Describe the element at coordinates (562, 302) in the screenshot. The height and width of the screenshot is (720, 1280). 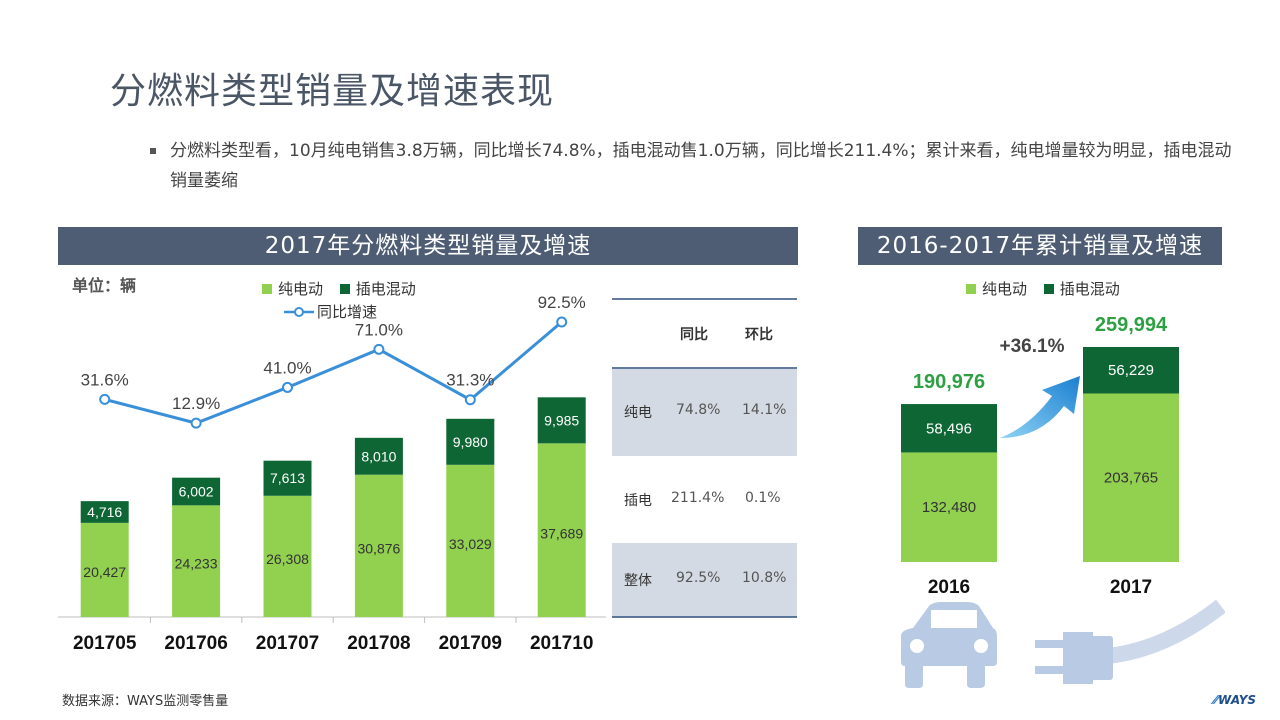
I see `growth-label: 92.5%` at that location.